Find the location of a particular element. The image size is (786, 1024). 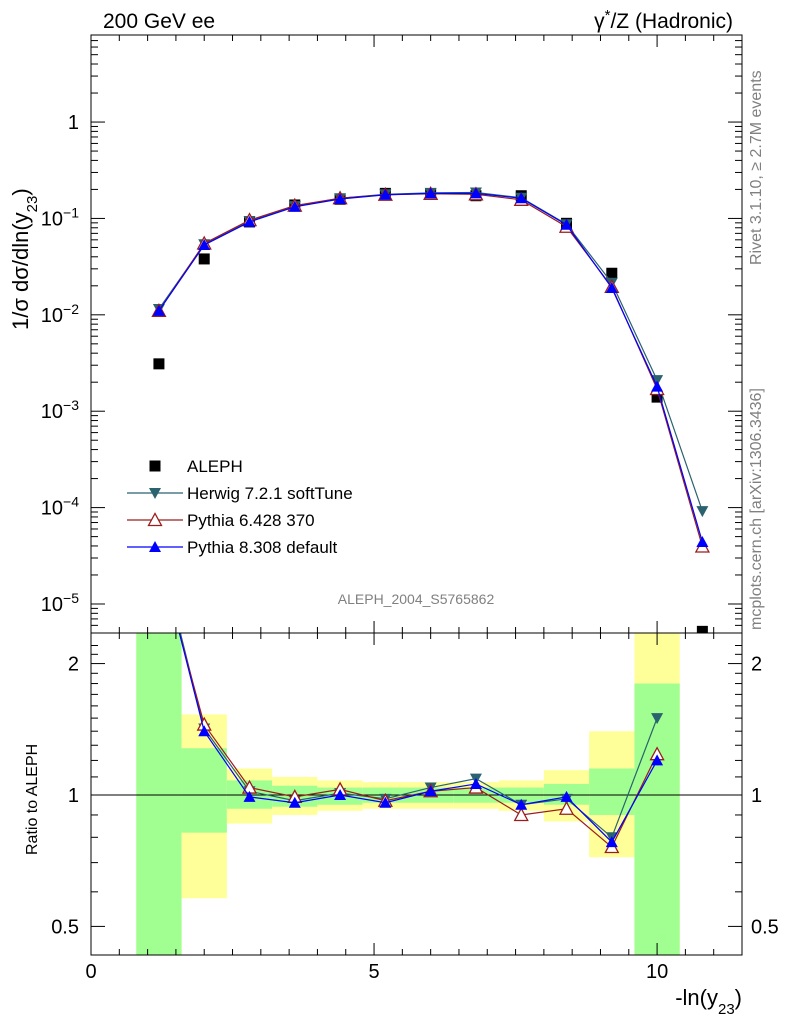

legend-label-pythia-8-308-default: Pythia 8.308 default is located at coordinates (262, 547).